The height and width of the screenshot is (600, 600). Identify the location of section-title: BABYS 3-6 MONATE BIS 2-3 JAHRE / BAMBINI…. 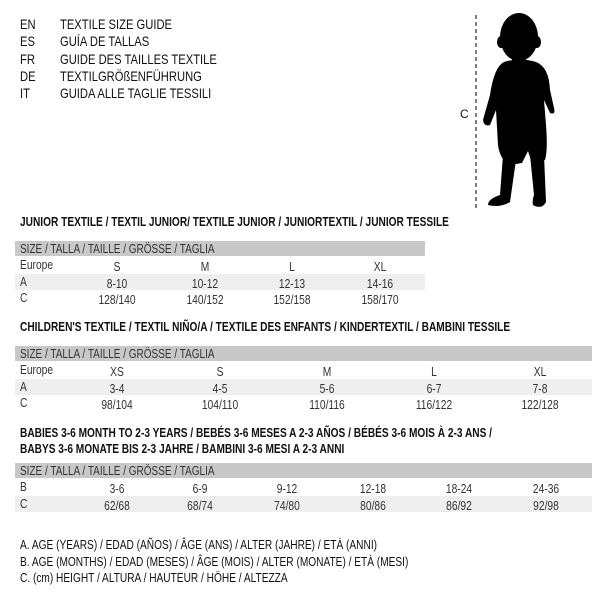
(182, 448).